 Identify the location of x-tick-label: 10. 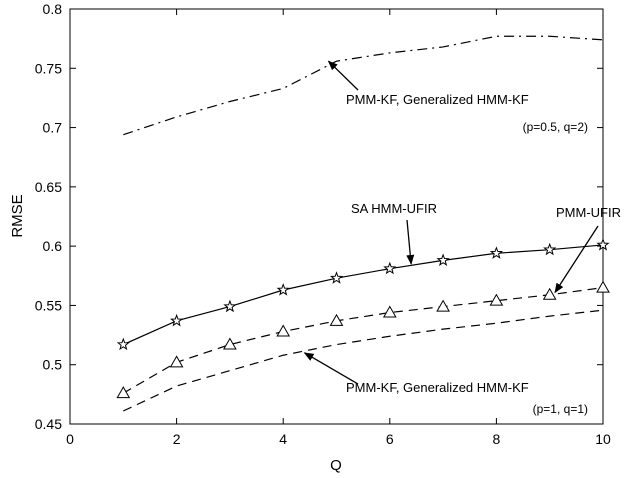
(603, 439).